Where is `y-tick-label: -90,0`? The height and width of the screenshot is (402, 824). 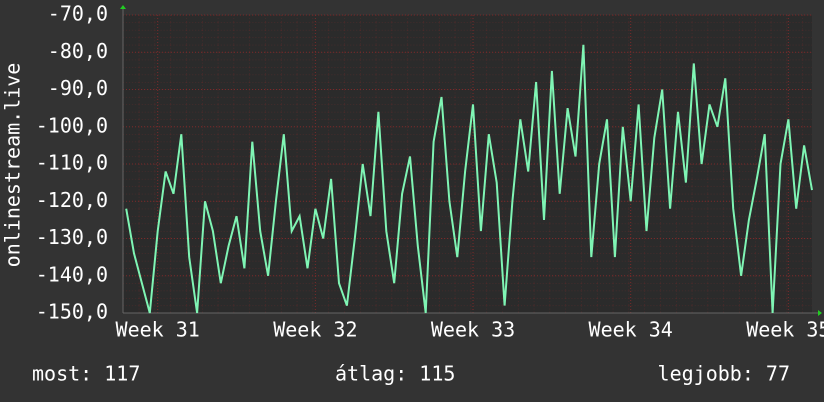
y-tick-label: -90,0 is located at coordinates (78, 88).